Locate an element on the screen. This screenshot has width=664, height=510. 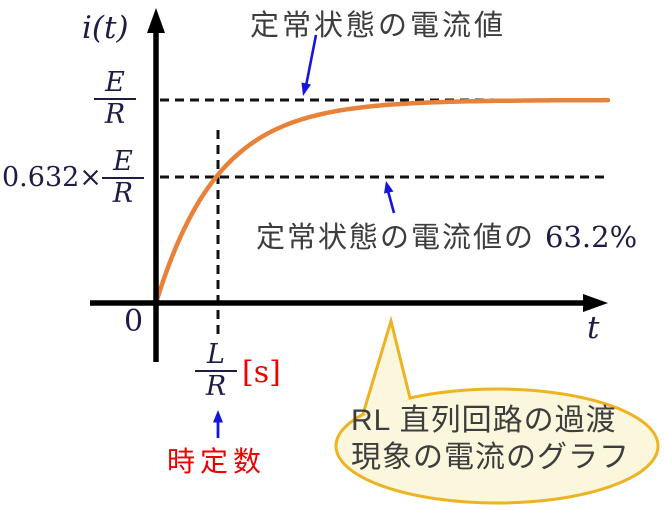
time-constant-numerator: L is located at coordinates (216, 356).